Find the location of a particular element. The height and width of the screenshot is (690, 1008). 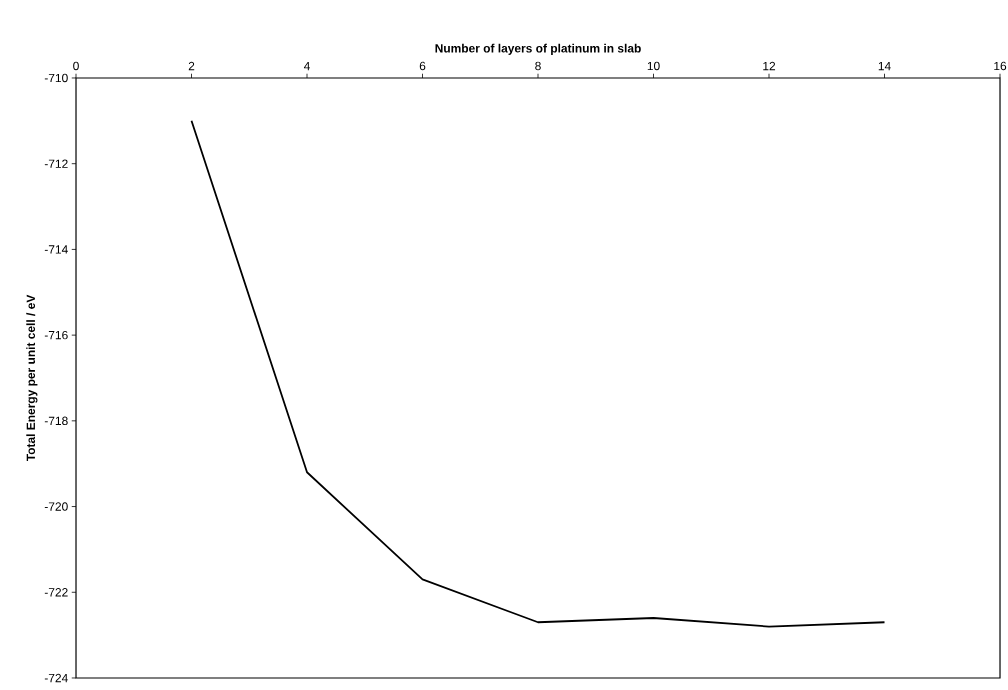

y-tick-label: -720 is located at coordinates (56, 506).